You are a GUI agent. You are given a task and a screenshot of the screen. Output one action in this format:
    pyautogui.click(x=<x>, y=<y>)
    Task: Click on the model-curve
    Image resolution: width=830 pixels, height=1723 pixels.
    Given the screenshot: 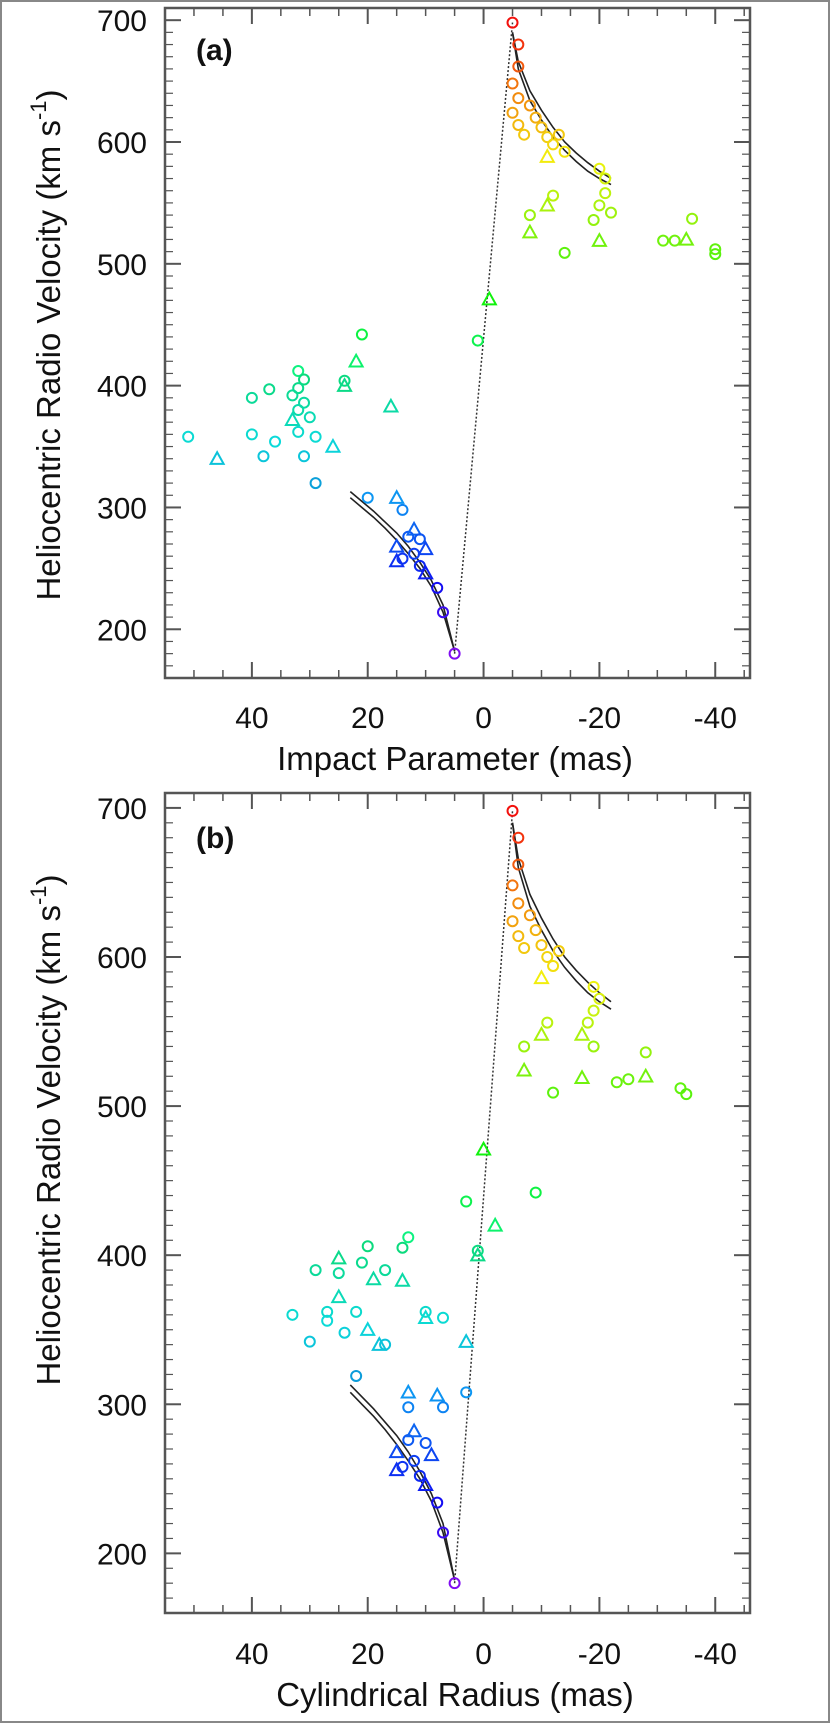 What is the action you would take?
    pyautogui.click(x=561, y=912)
    